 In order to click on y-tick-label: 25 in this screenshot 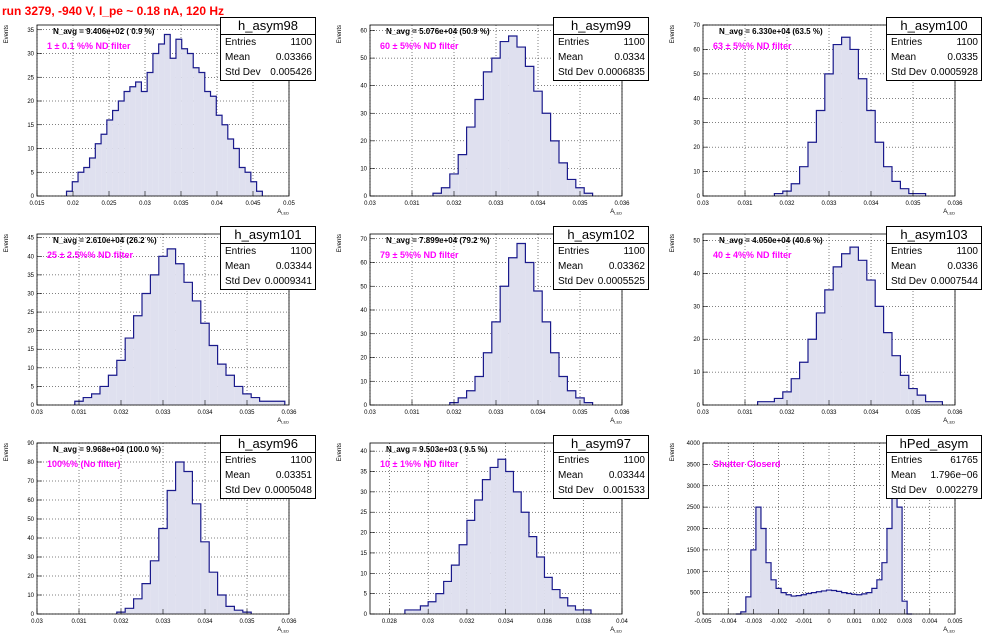, I will do `click(30, 78)`.